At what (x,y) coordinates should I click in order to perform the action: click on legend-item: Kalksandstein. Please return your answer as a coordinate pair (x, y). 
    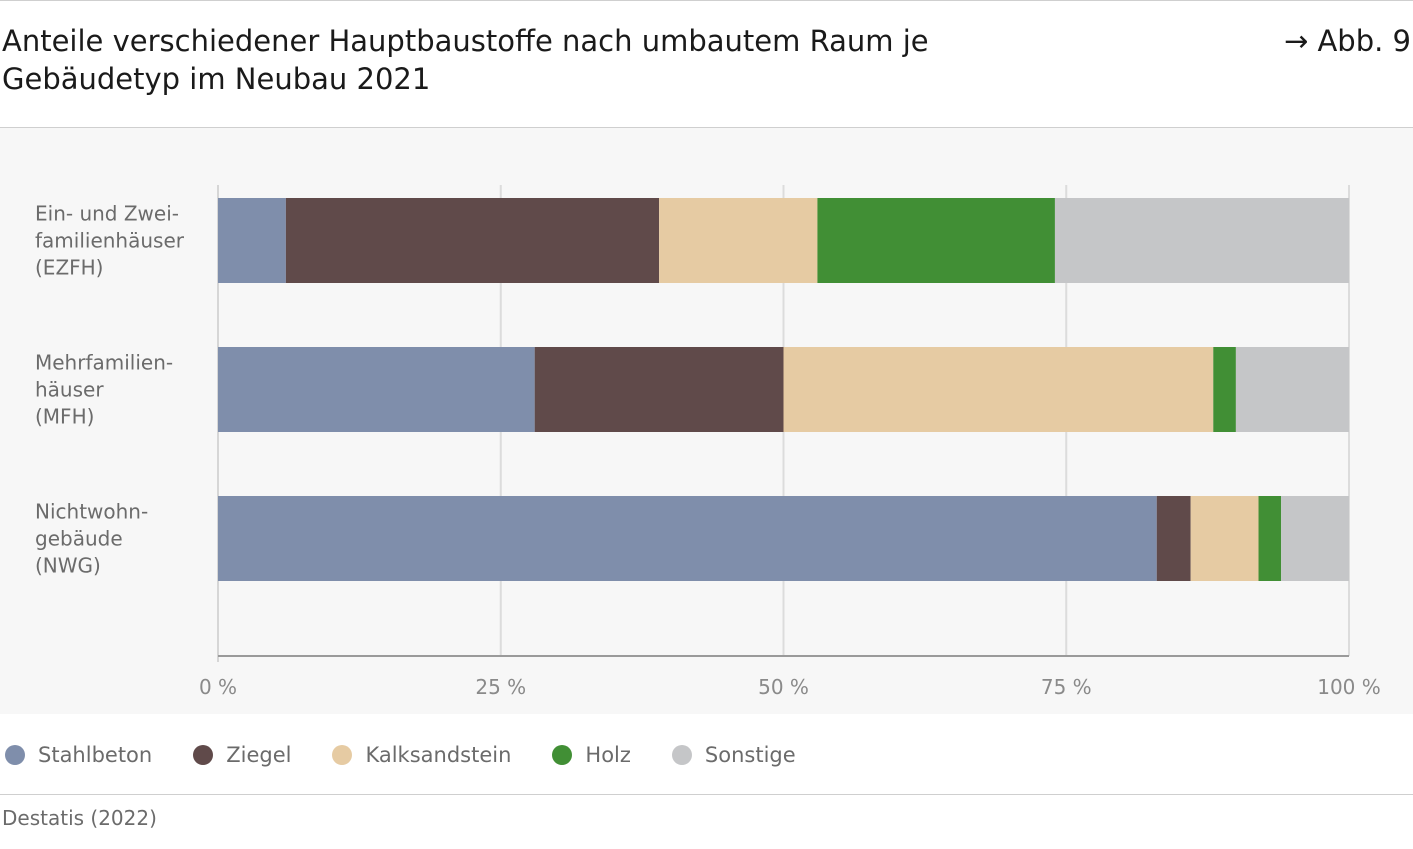
    Looking at the image, I should click on (419, 755).